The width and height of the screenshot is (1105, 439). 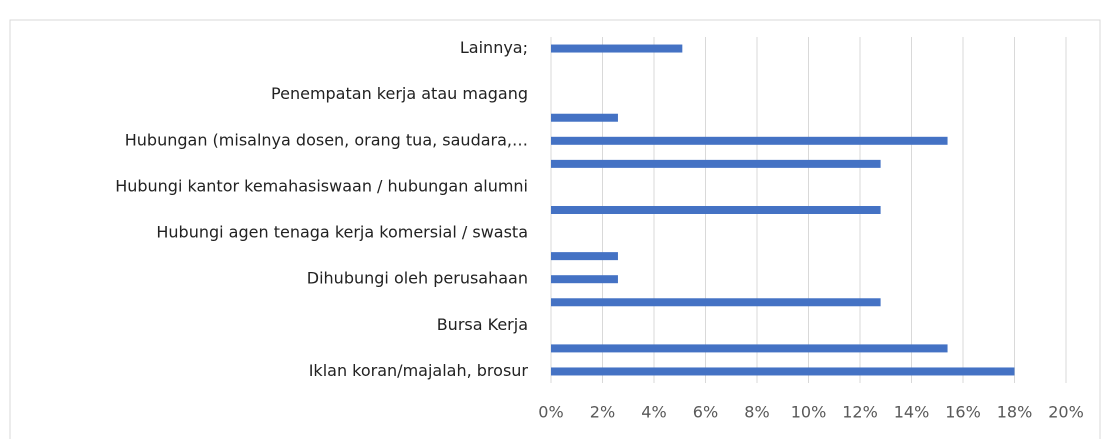 I want to click on y-tick-label: Dihubungi oleh perusahaan, so click(x=417, y=278).